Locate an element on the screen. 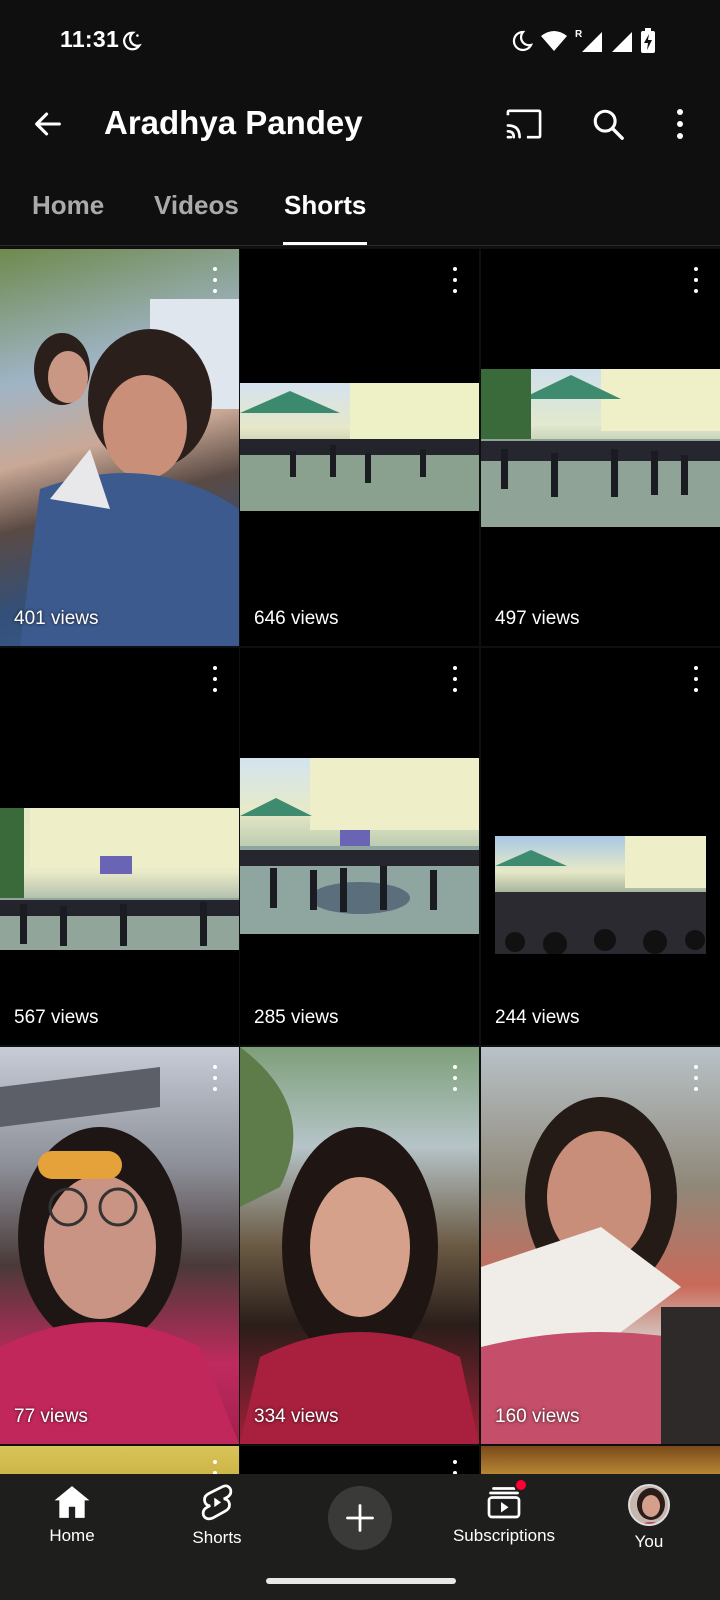 This screenshot has width=720, height=1600. signal-icon is located at coordinates (622, 42).